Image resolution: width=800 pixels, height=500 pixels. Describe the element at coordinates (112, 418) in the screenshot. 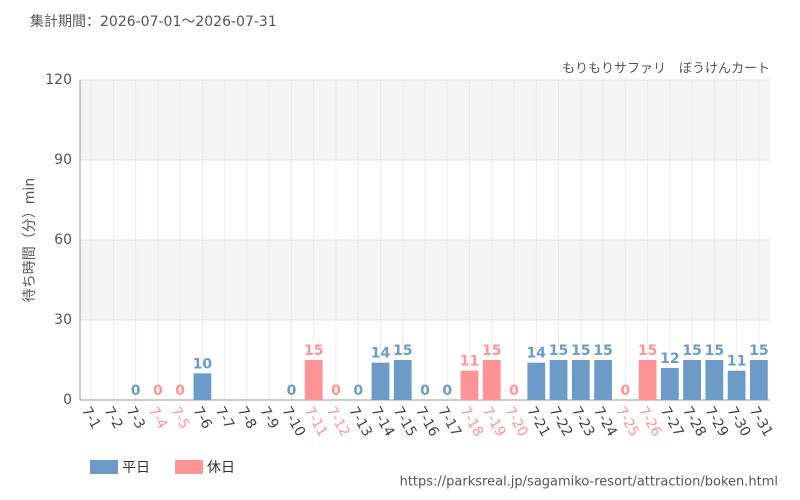

I see `x-tick-label: 7-2` at that location.